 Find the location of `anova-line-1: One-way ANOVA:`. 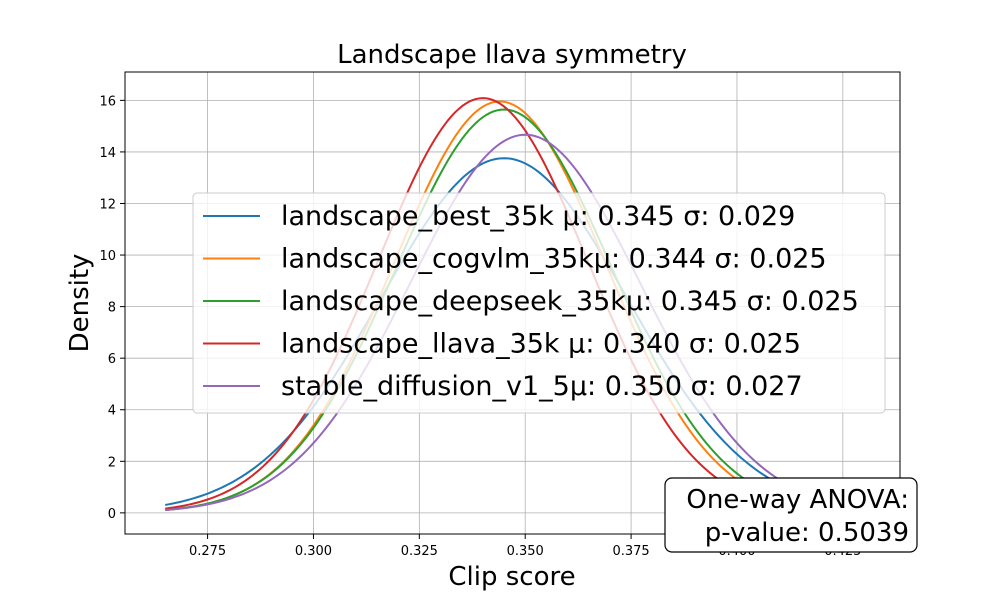

anova-line-1: One-way ANOVA: is located at coordinates (797, 500).